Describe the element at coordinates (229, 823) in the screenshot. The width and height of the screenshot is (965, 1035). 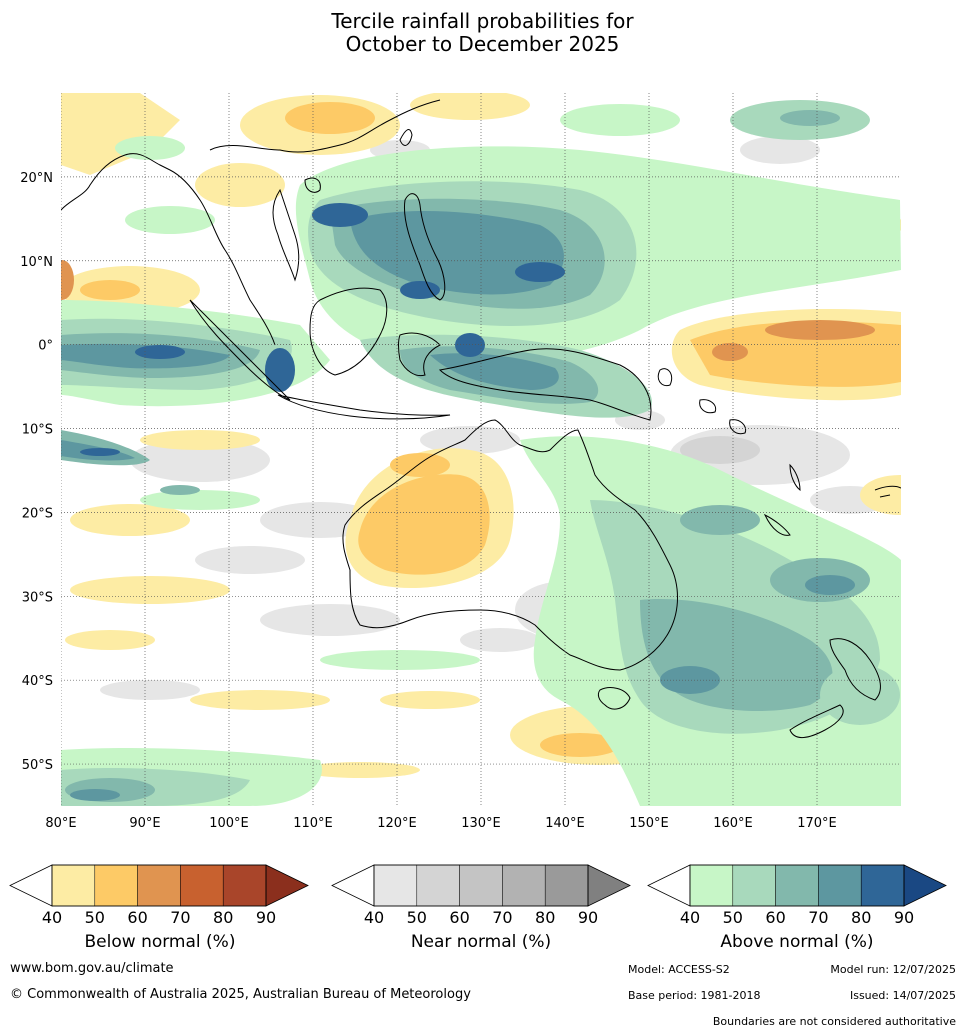
I see `longitude-label: 100°E` at that location.